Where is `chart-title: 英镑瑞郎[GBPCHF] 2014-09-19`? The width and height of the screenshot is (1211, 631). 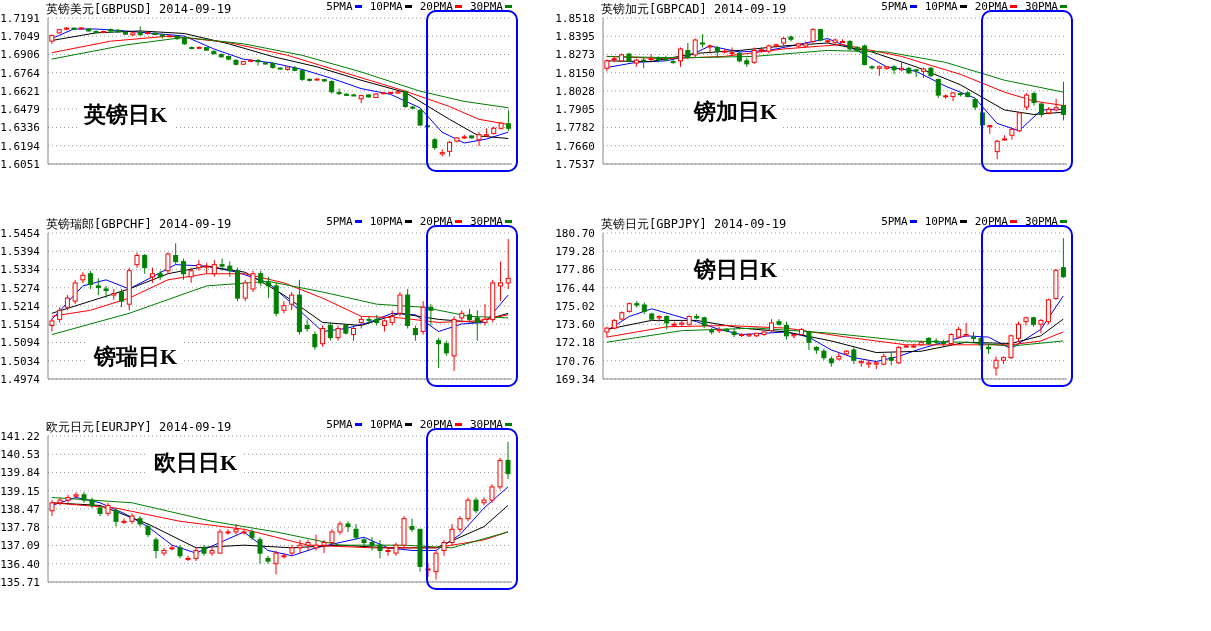
chart-title: 英镑瑞郎[GBPCHF] 2014-09-19 is located at coordinates (139, 224).